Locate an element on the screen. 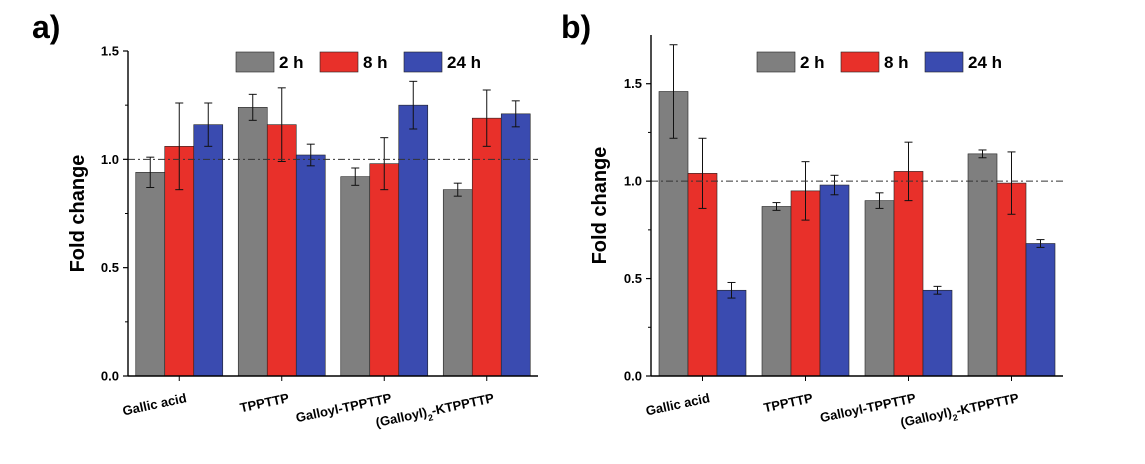  panel-letter: b) is located at coordinates (576, 27).